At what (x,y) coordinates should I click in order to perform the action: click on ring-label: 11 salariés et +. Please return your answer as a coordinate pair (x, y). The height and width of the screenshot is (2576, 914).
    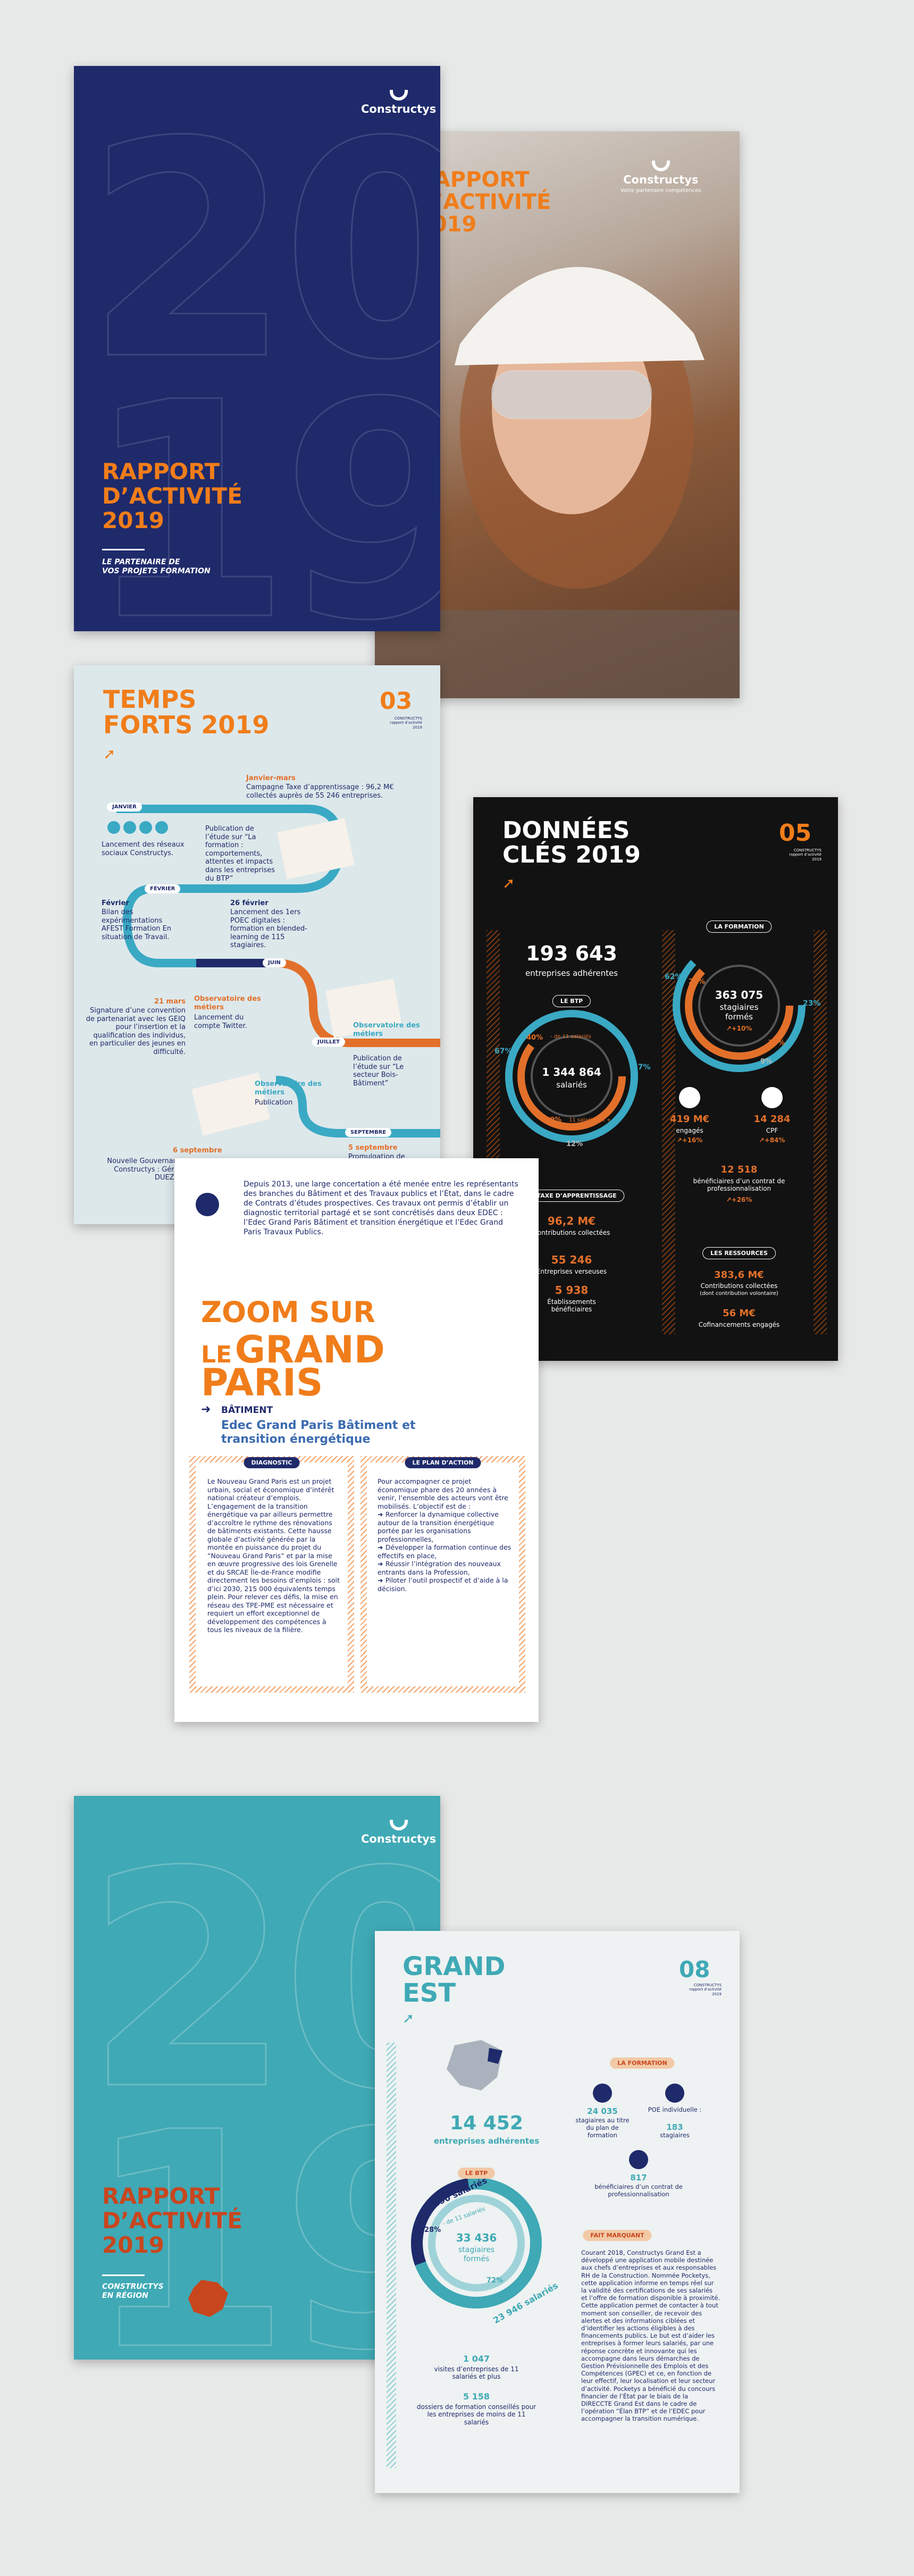
    Looking at the image, I should click on (590, 1120).